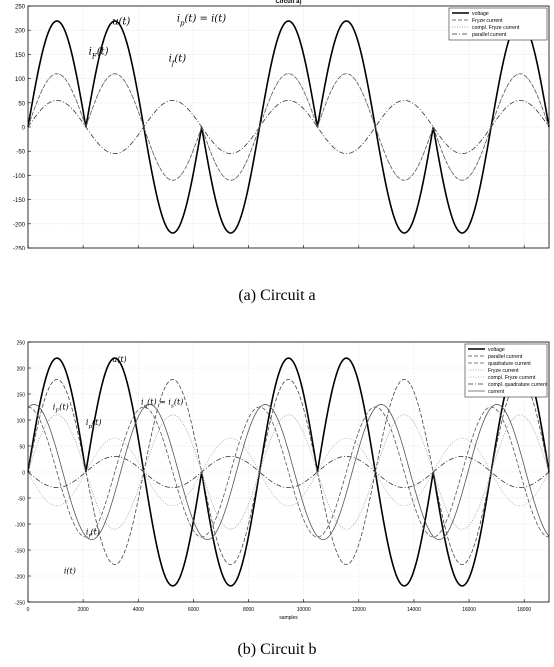 Image resolution: width=554 pixels, height=667 pixels. I want to click on x-tick-label: 14000, so click(414, 610).